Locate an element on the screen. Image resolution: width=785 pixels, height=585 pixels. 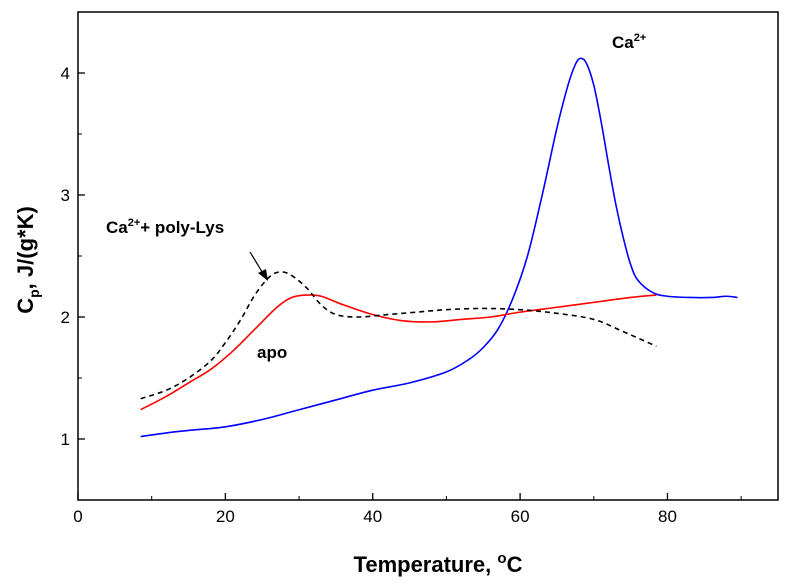
annotation-arrow is located at coordinates (258, 266).